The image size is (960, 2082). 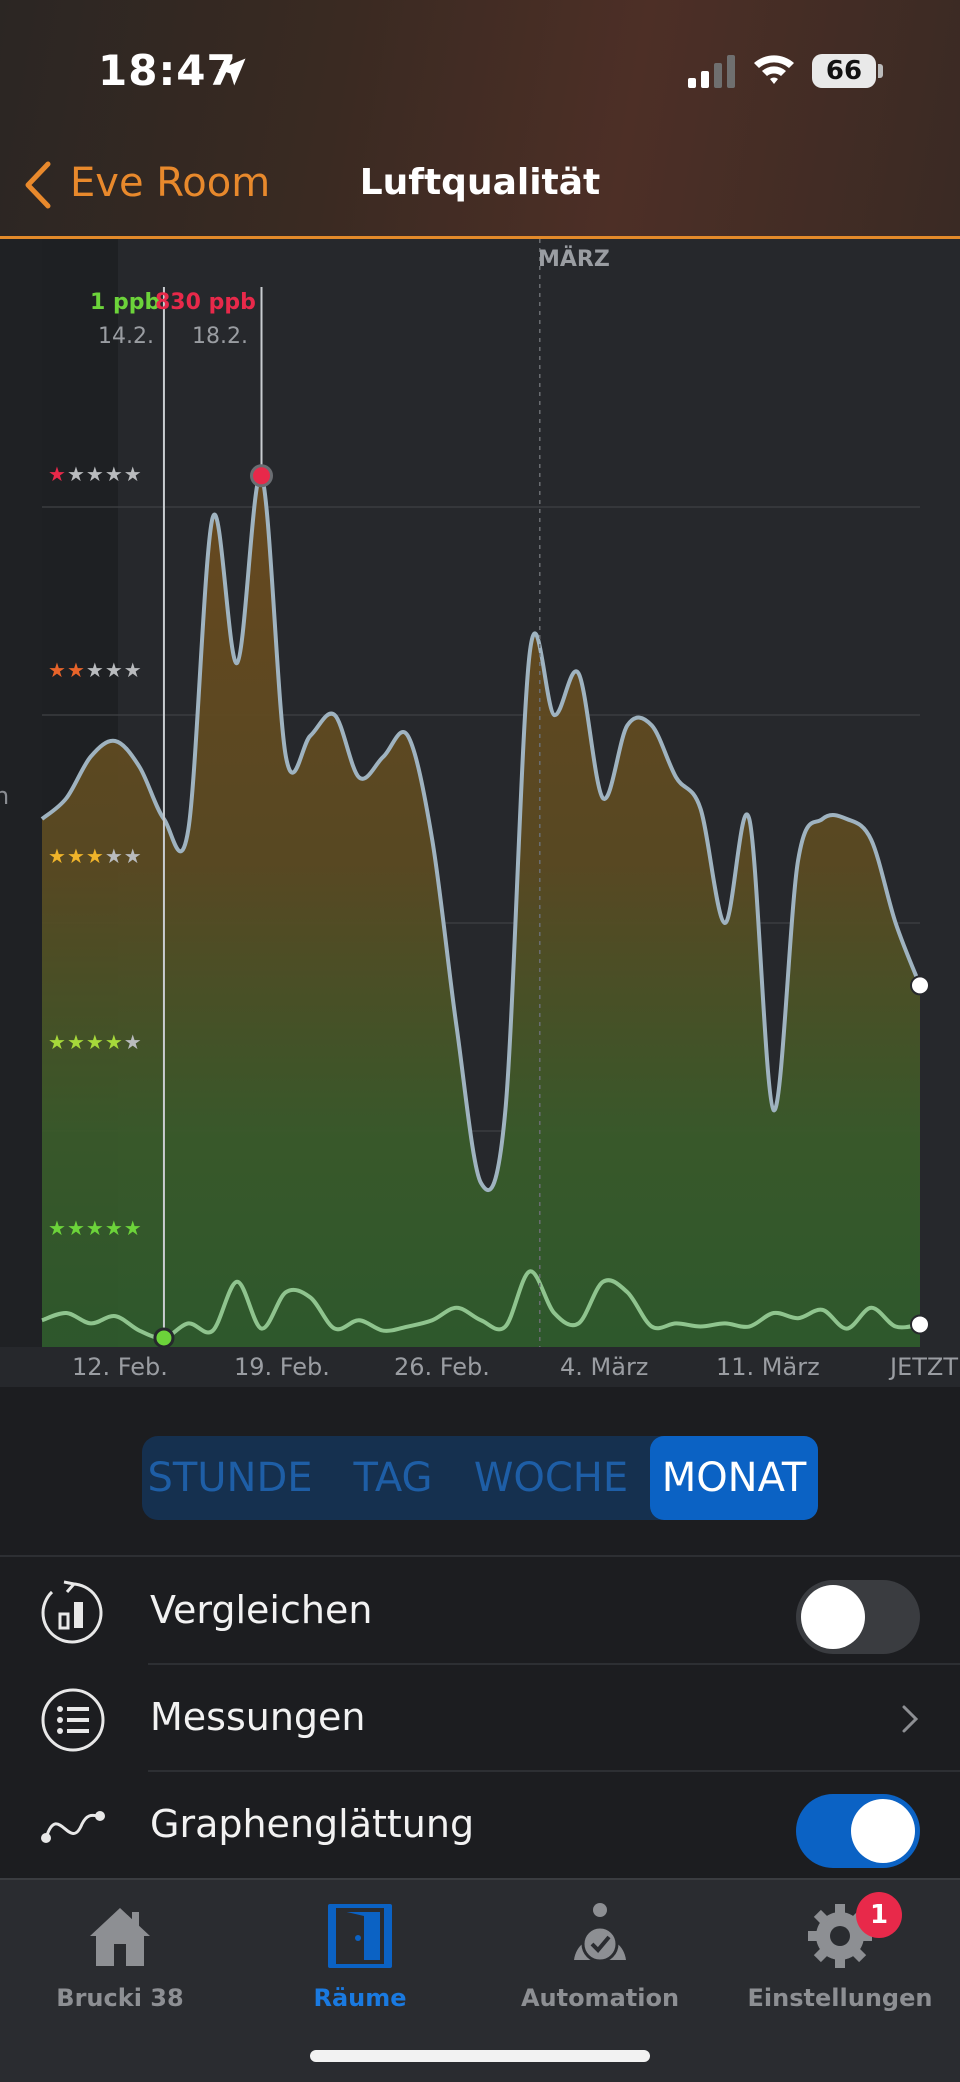 I want to click on page-title: Luftqualität, so click(x=480, y=182).